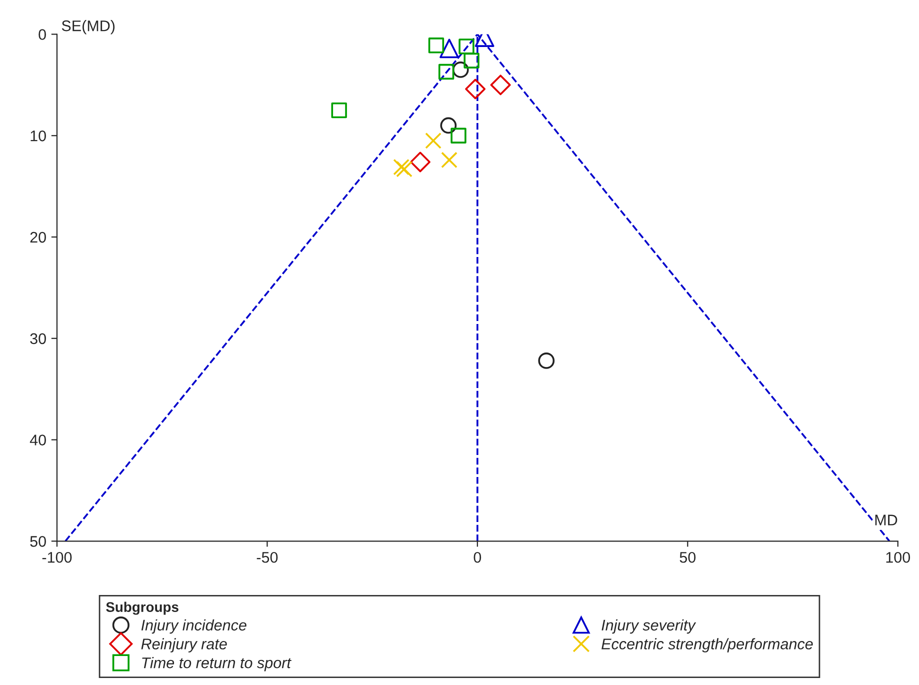  I want to click on x-tick-label: 50, so click(688, 557).